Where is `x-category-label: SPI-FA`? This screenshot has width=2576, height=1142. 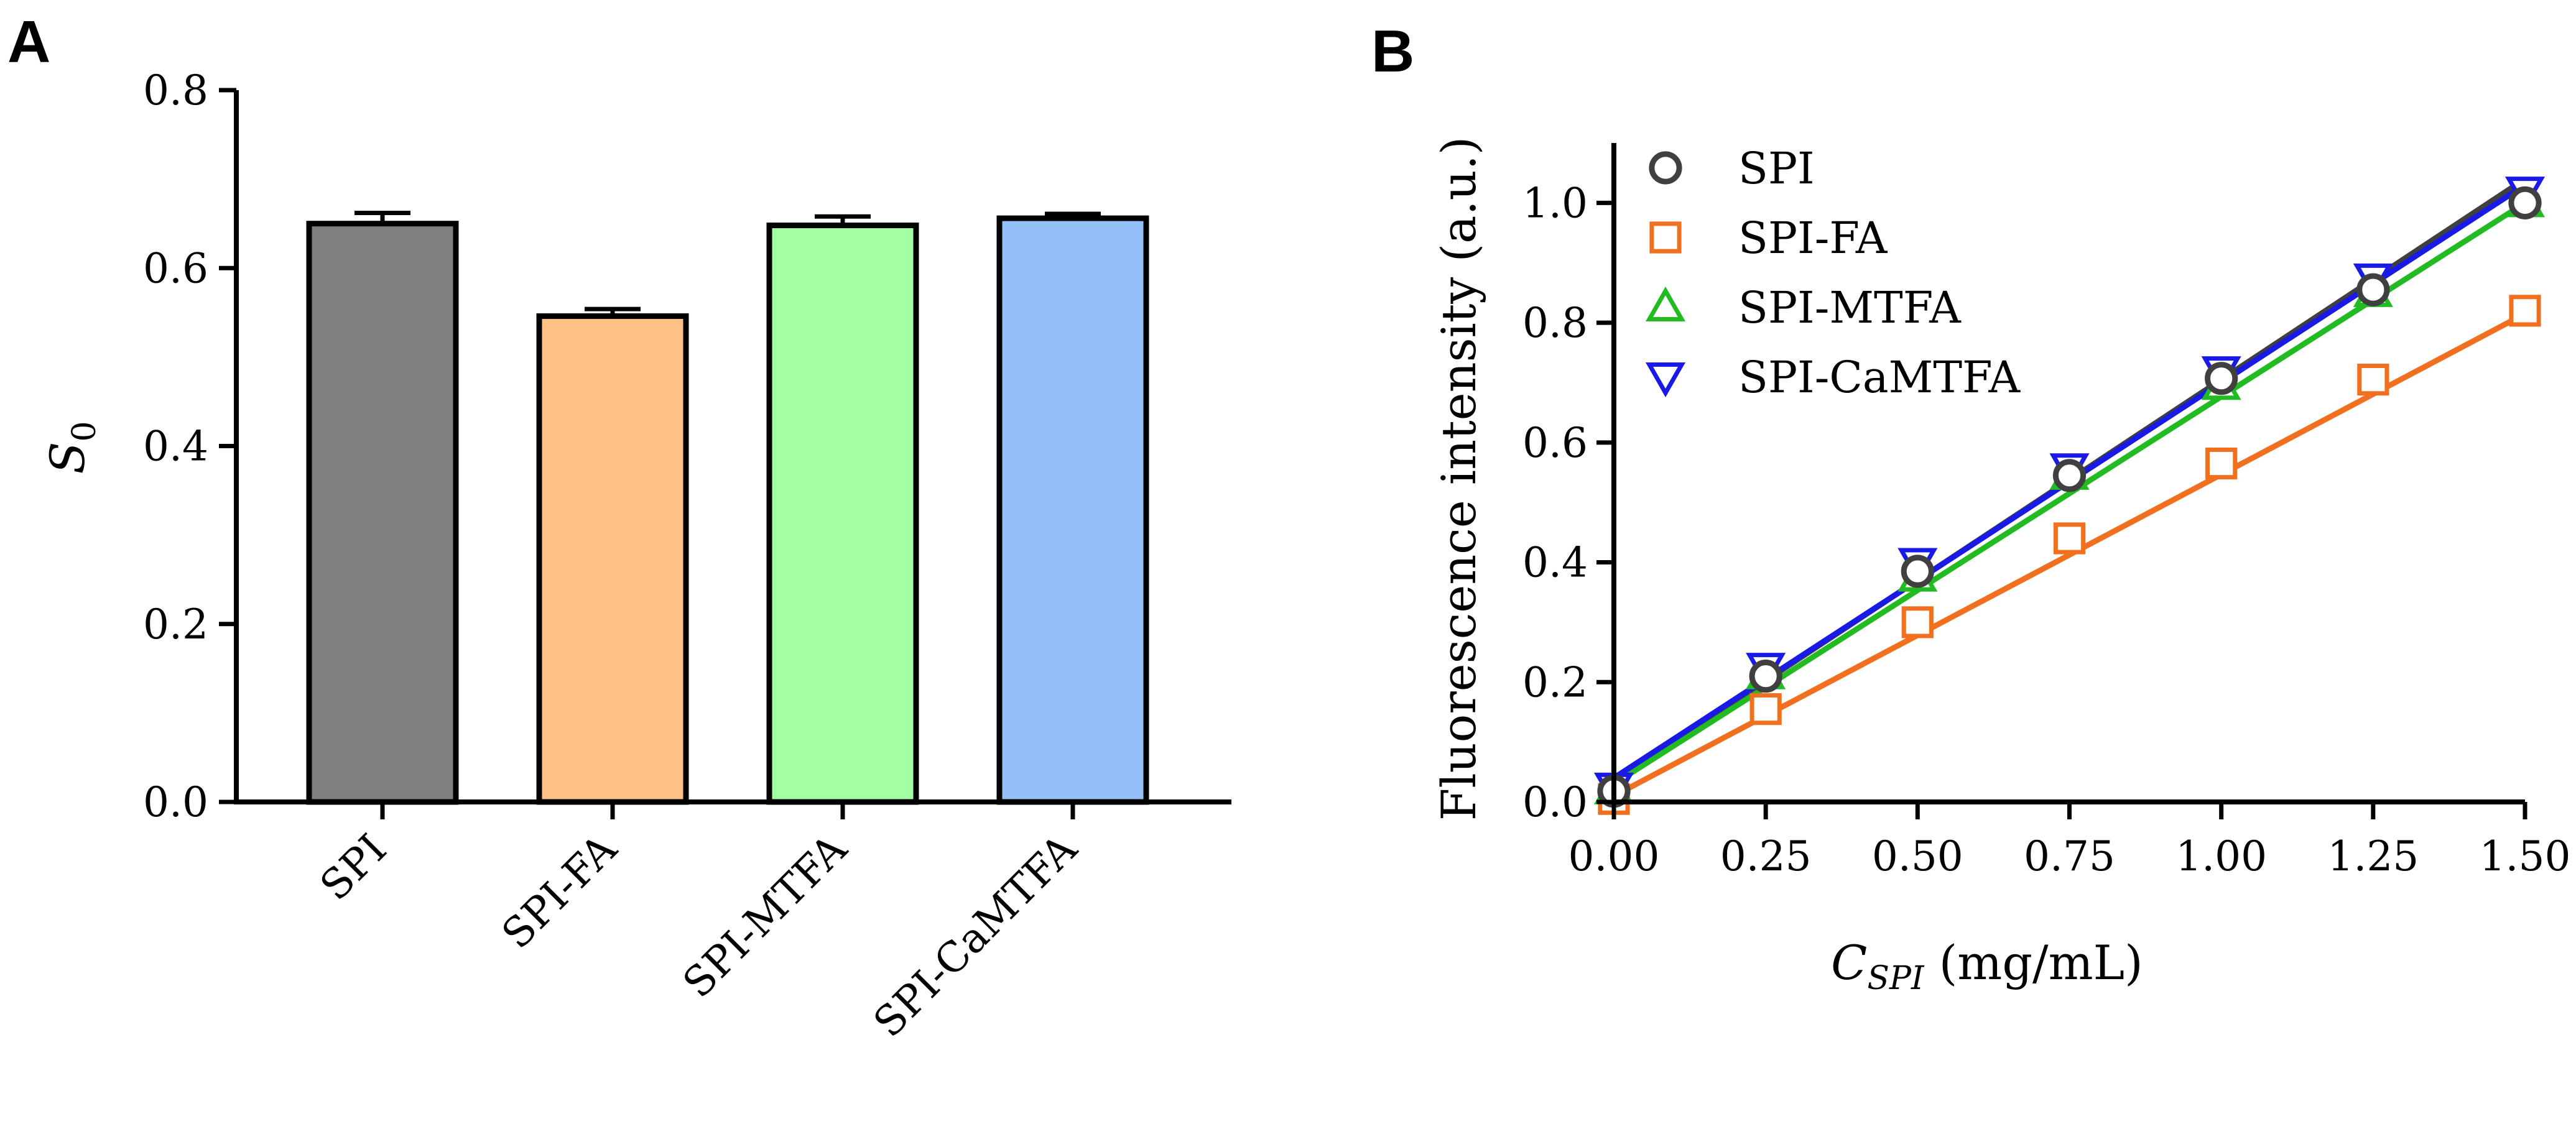
x-category-label: SPI-FA is located at coordinates (559, 891).